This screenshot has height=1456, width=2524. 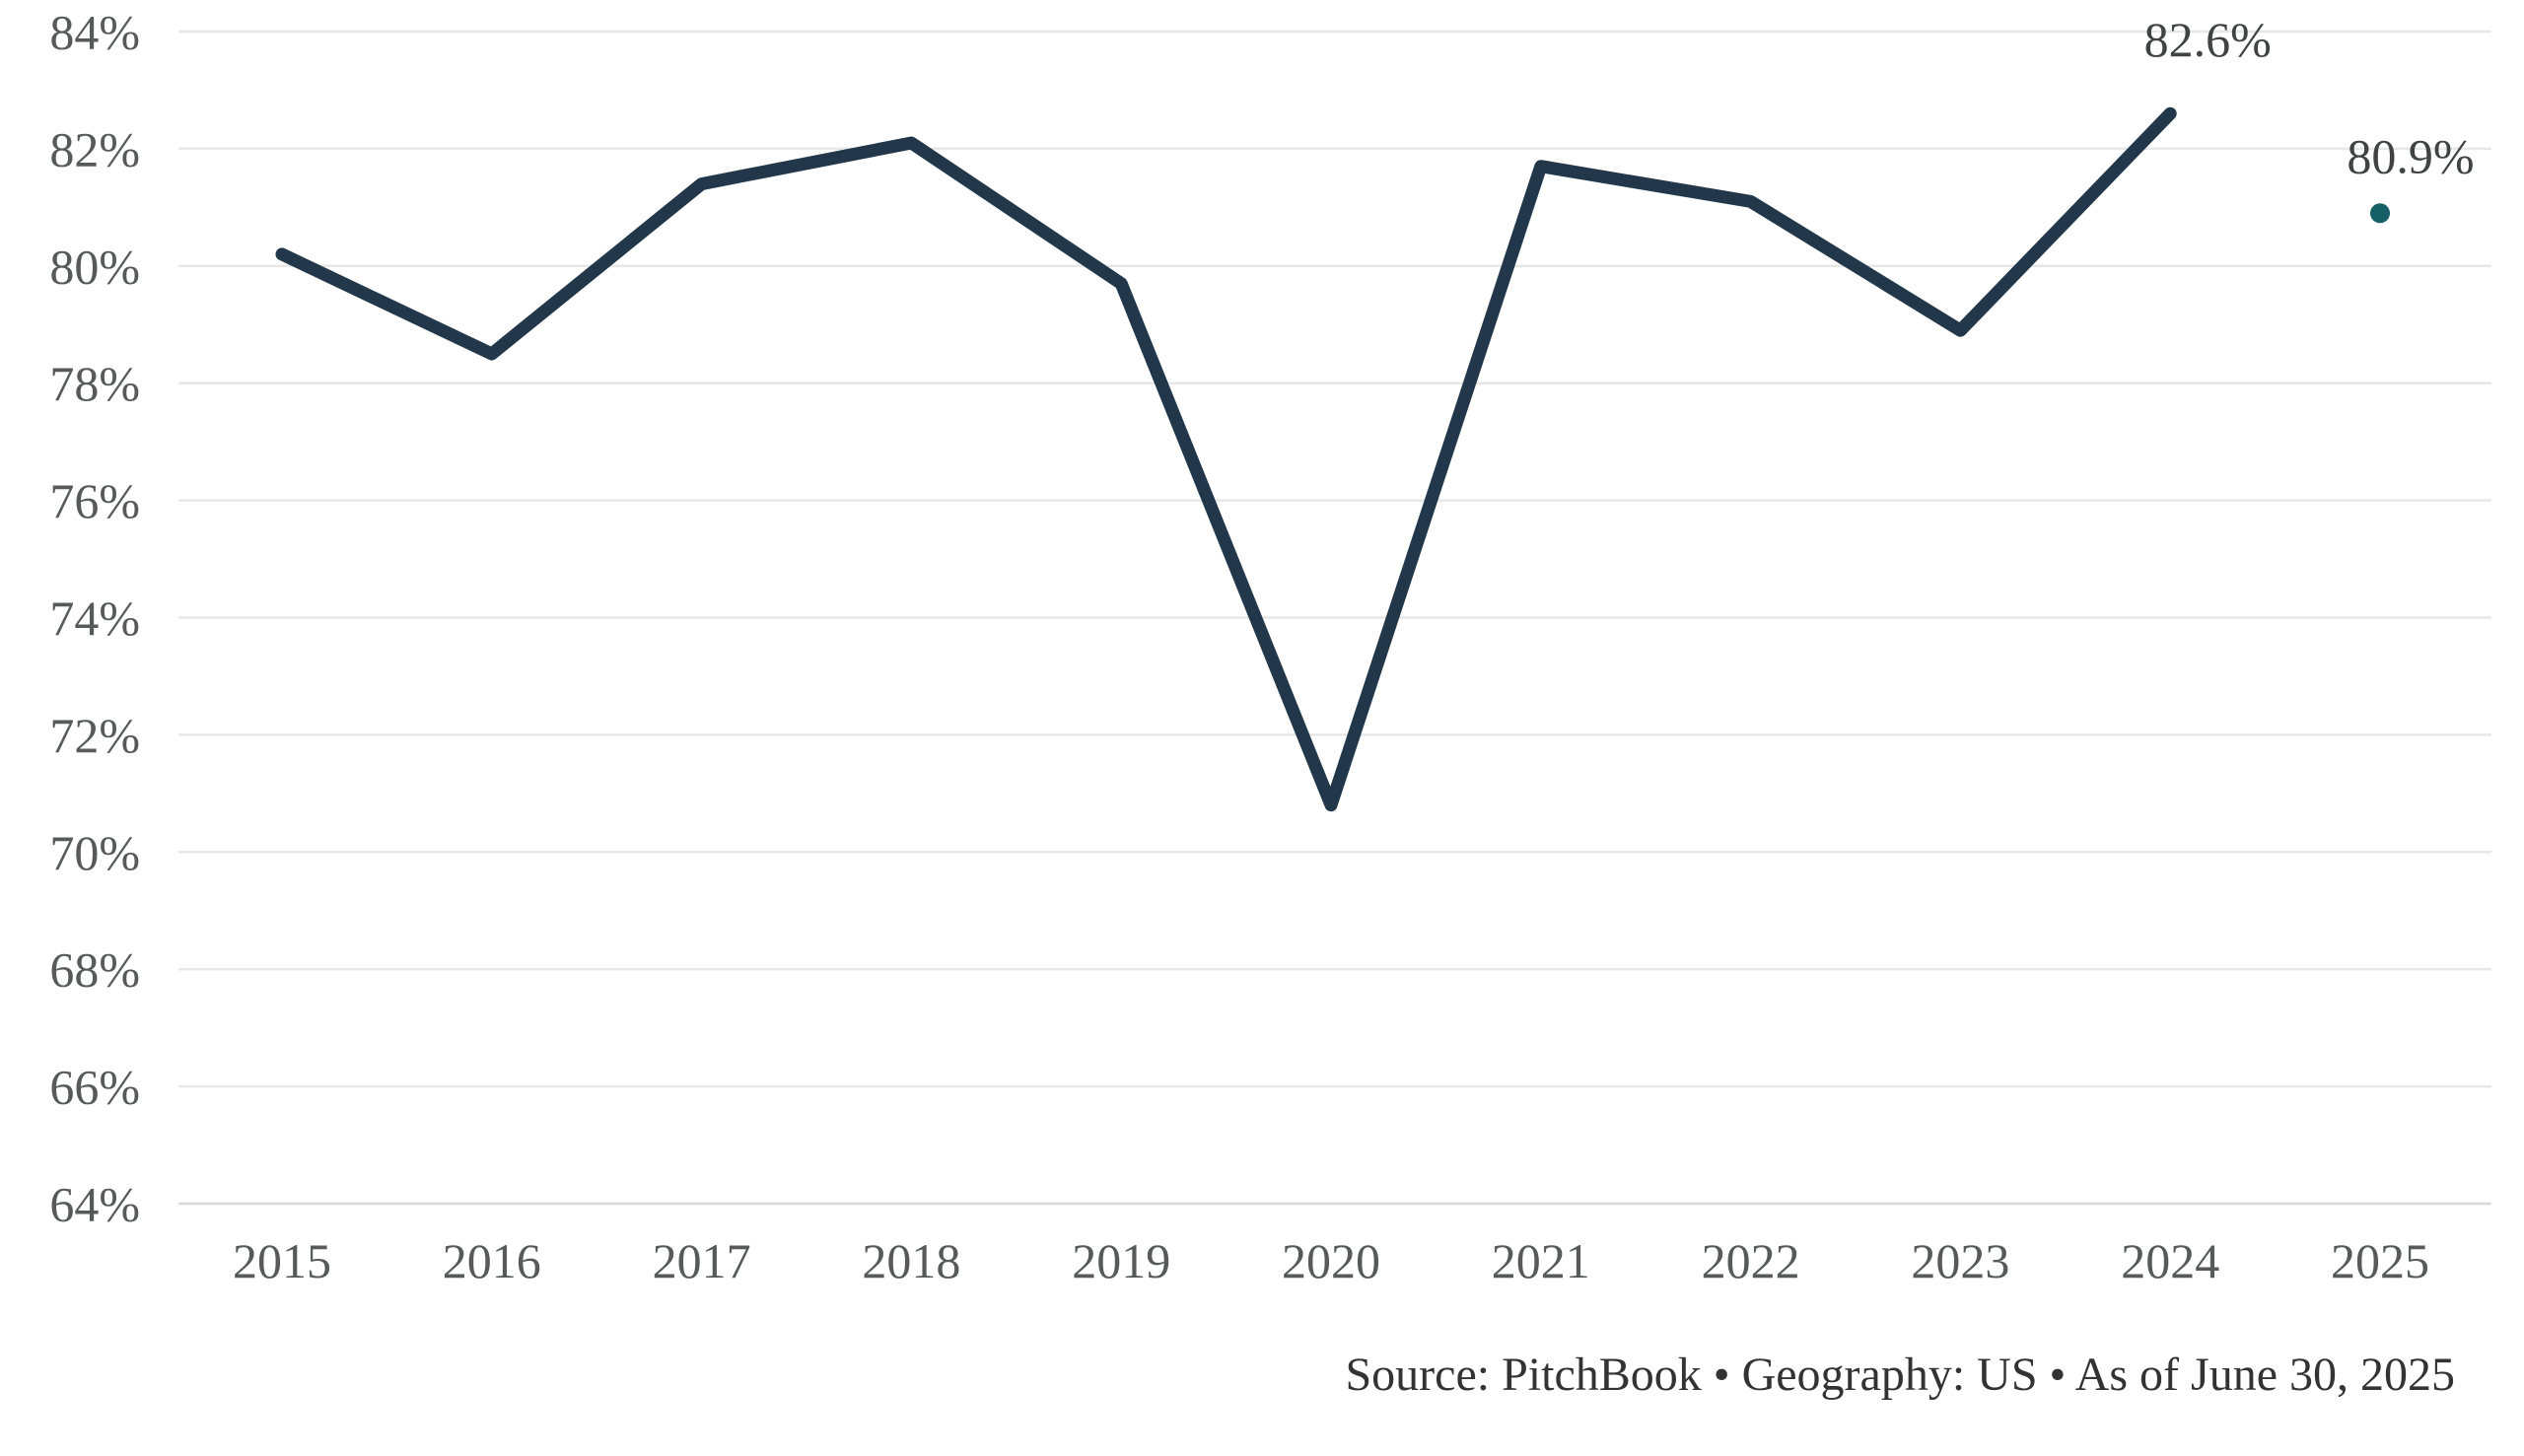 What do you see at coordinates (2310, 97) in the screenshot?
I see `point-annotations: 82.6% 80.9%` at bounding box center [2310, 97].